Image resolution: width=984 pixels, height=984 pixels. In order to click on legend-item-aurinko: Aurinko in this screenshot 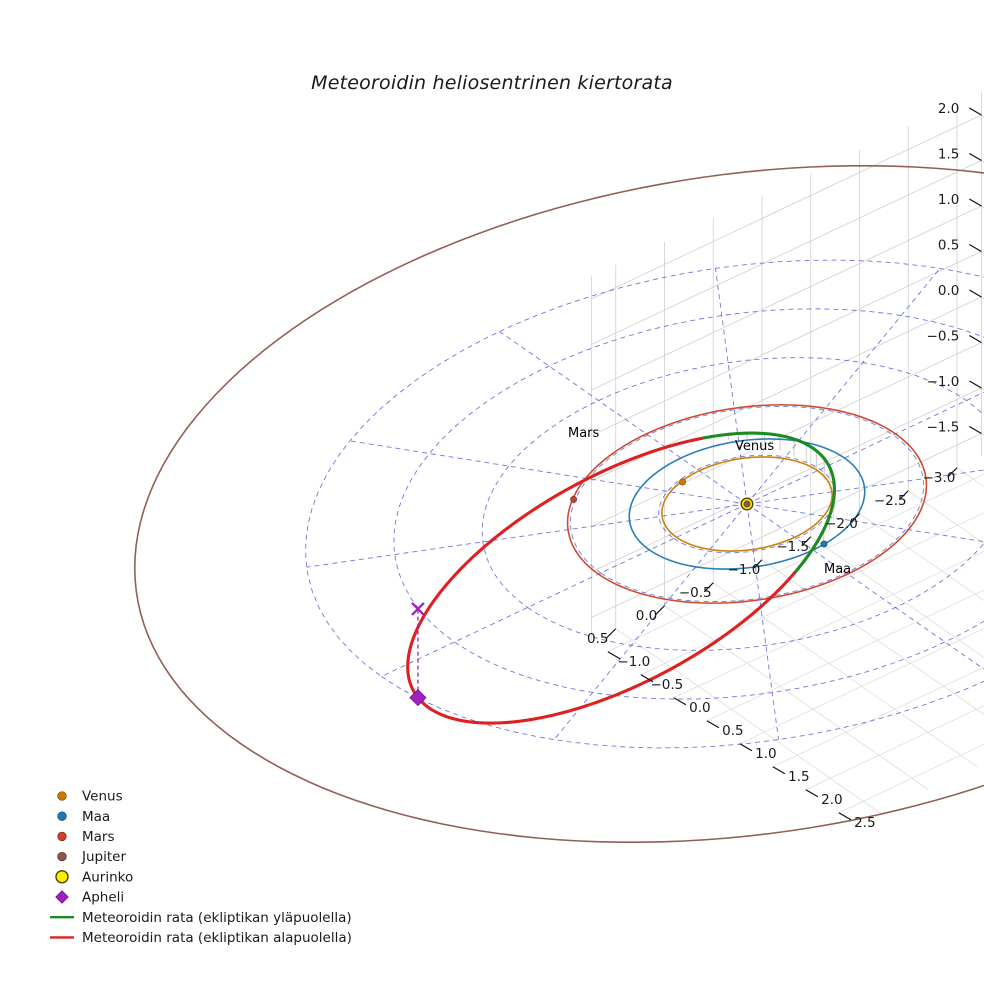, I will do `click(94, 877)`.